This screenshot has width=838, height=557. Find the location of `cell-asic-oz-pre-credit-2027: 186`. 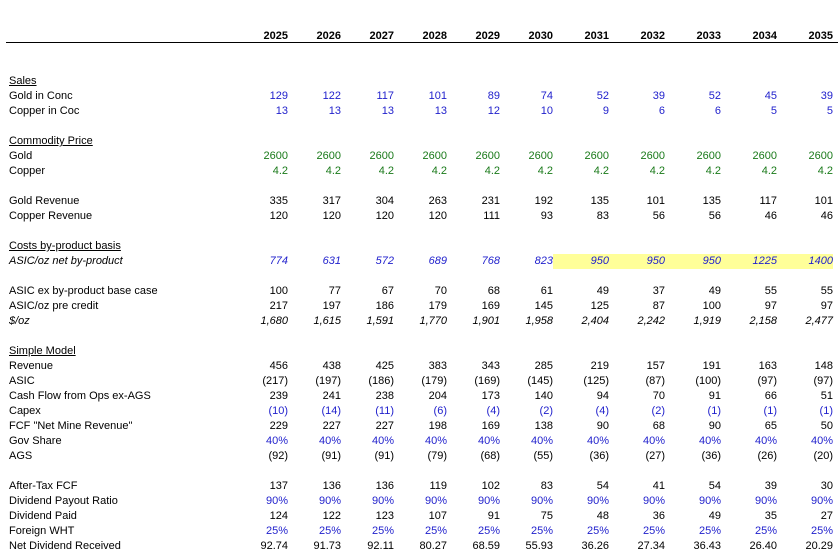

cell-asic-oz-pre-credit-2027: 186 is located at coordinates (384, 306).